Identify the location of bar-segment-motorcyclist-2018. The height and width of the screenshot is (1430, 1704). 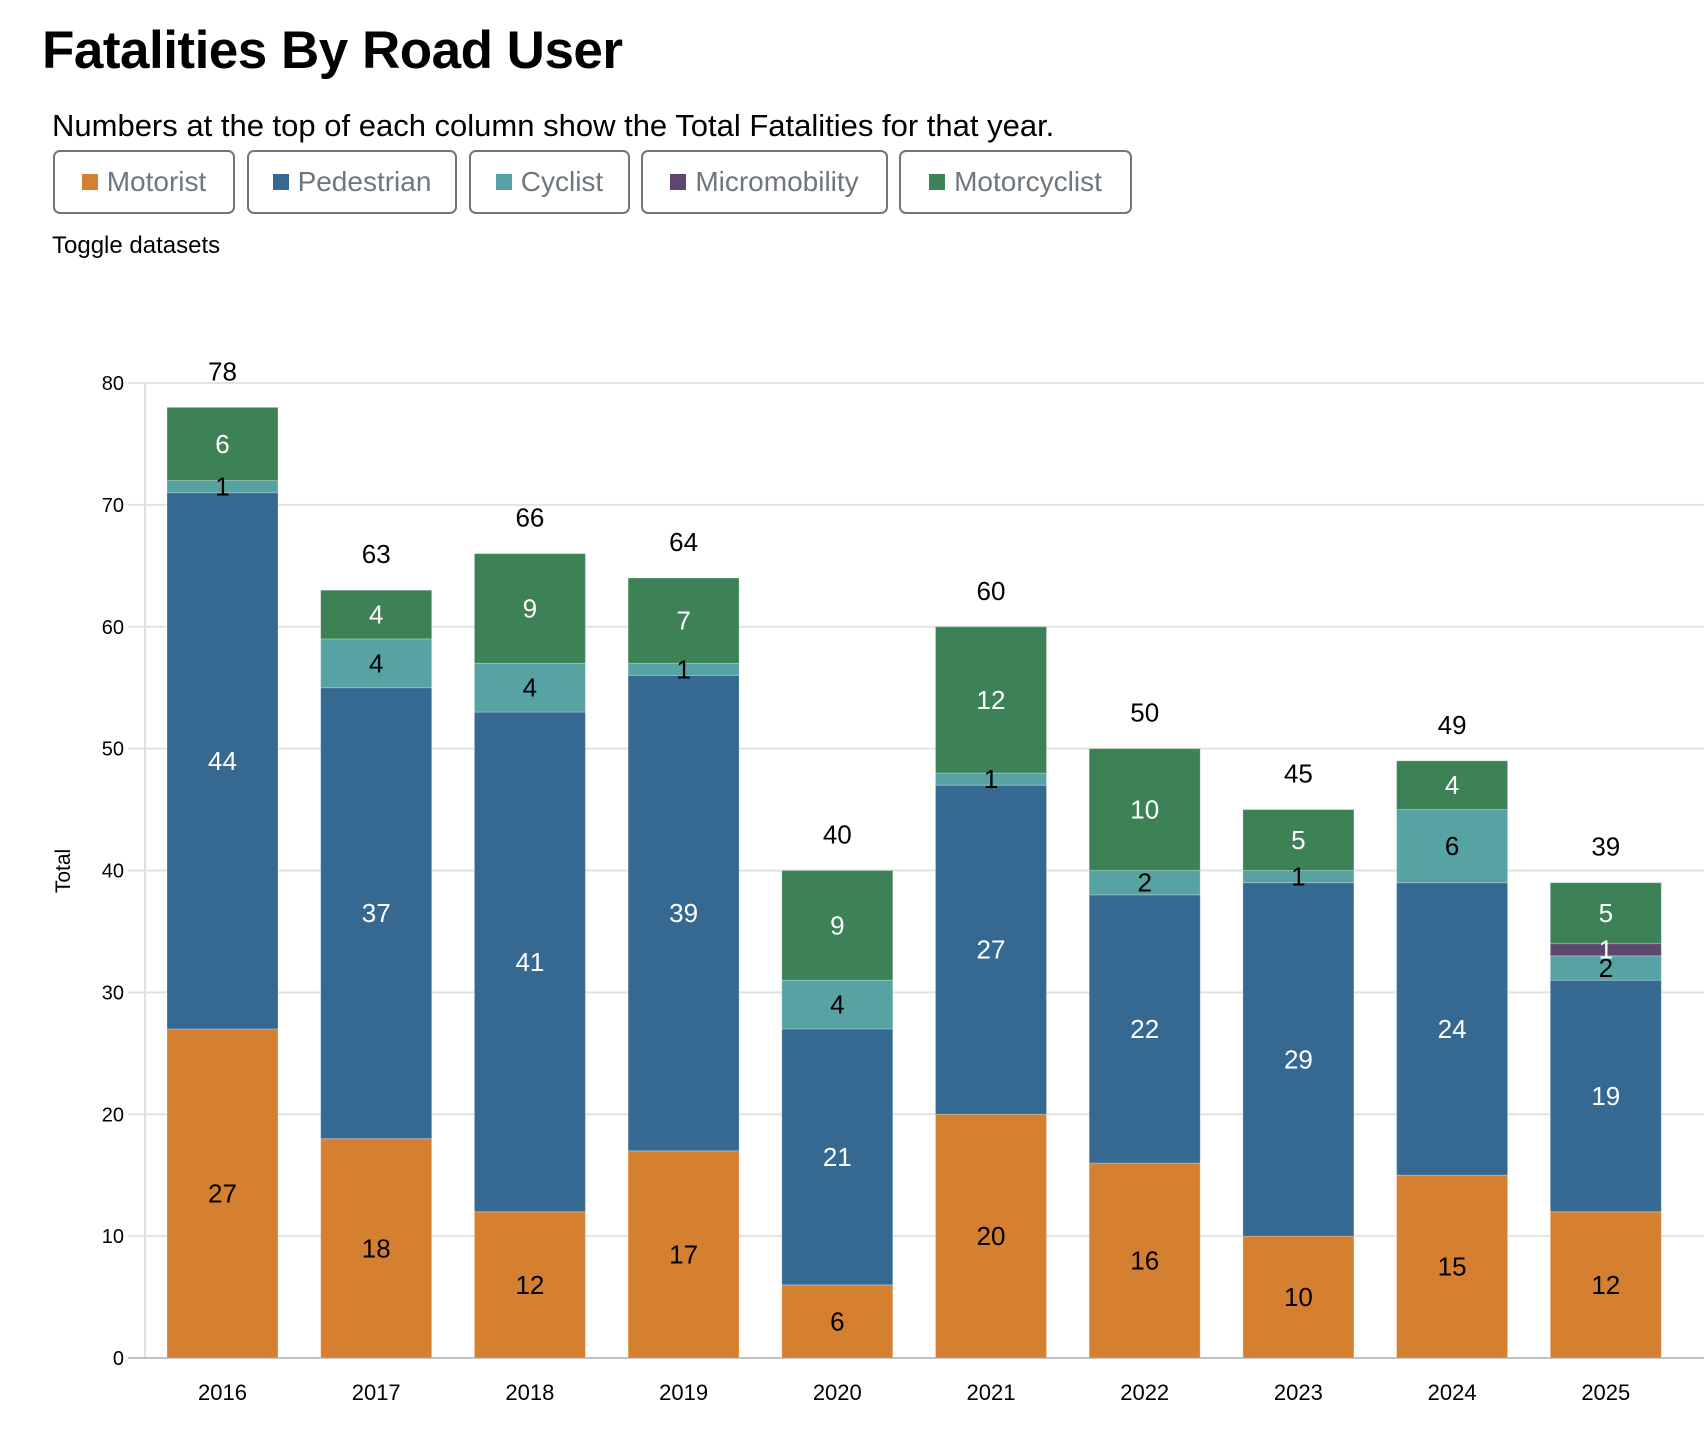
(529, 608).